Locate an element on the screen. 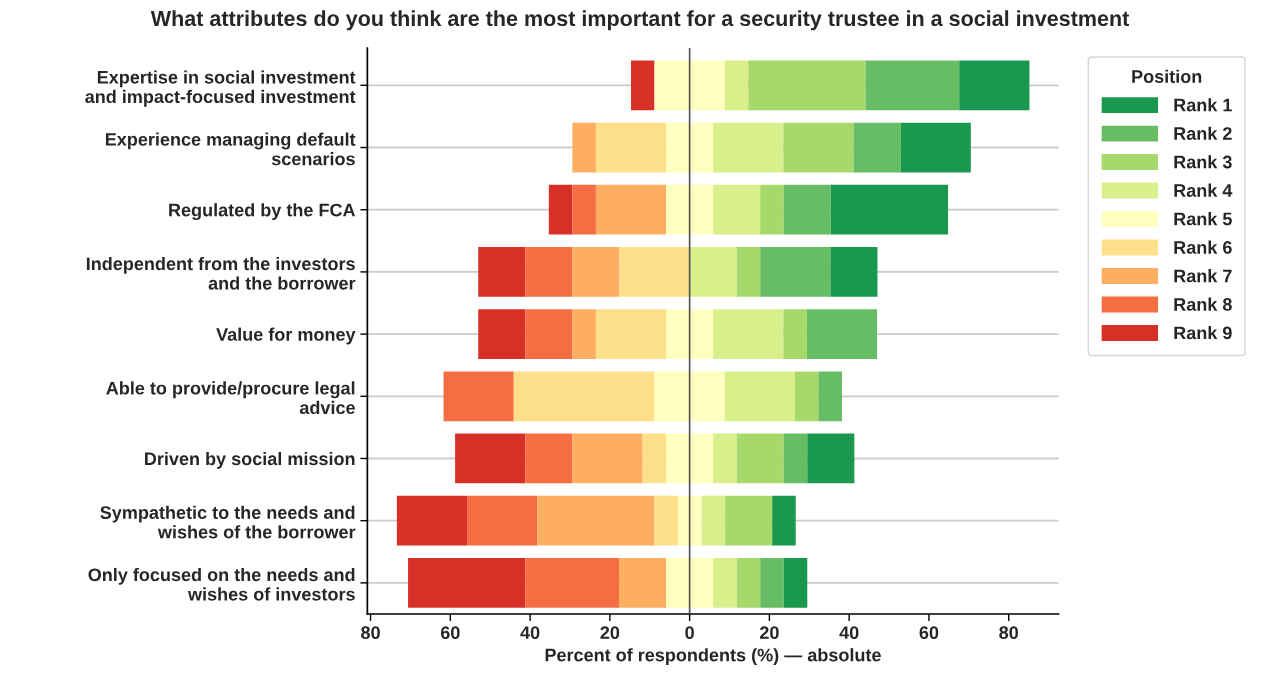  legend-label: Rank 1 is located at coordinates (1203, 105).